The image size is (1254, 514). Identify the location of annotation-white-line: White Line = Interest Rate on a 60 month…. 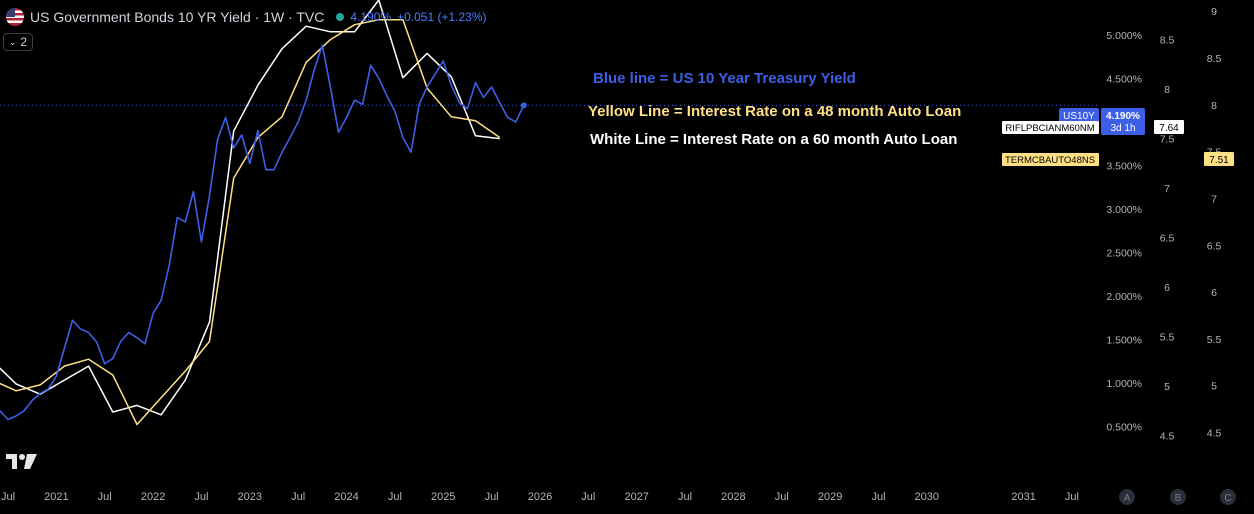
(774, 139).